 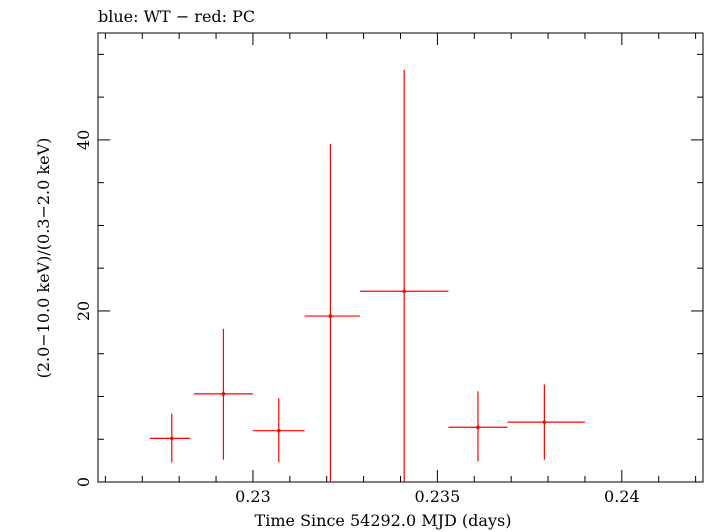 I want to click on x-tick-label: 0.24, so click(x=622, y=496).